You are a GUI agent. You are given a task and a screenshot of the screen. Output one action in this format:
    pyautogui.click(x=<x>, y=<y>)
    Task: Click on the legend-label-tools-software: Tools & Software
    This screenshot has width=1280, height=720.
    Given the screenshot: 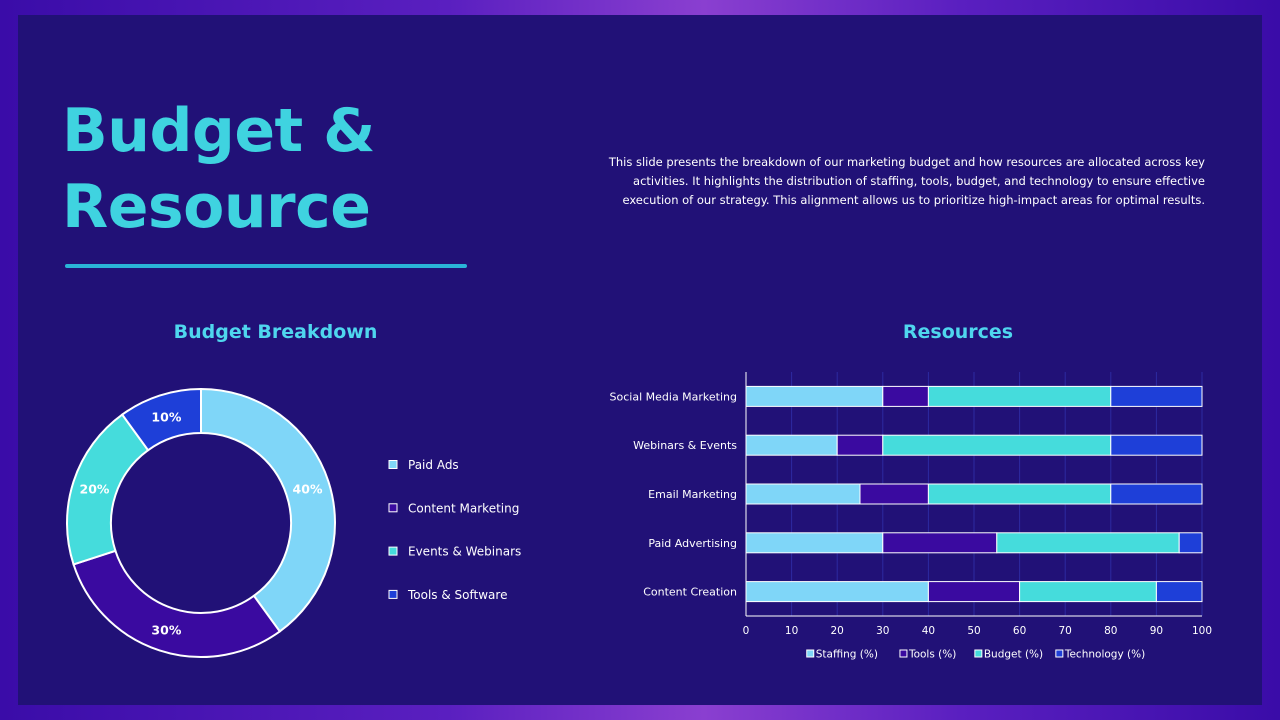 What is the action you would take?
    pyautogui.click(x=457, y=595)
    